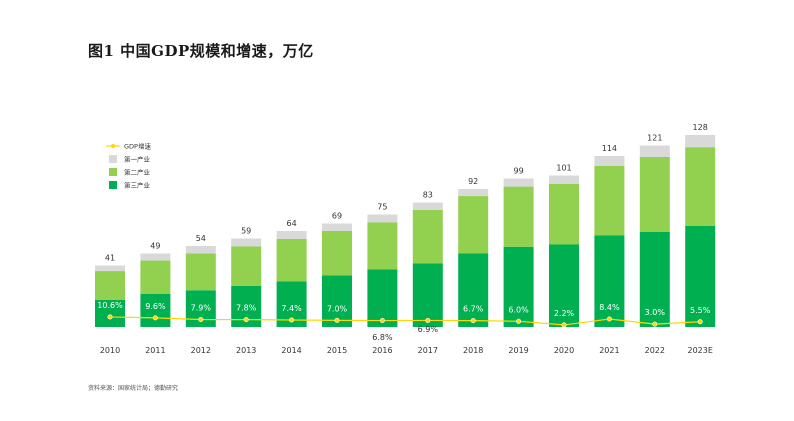  I want to click on growth-line, so click(405, 321).